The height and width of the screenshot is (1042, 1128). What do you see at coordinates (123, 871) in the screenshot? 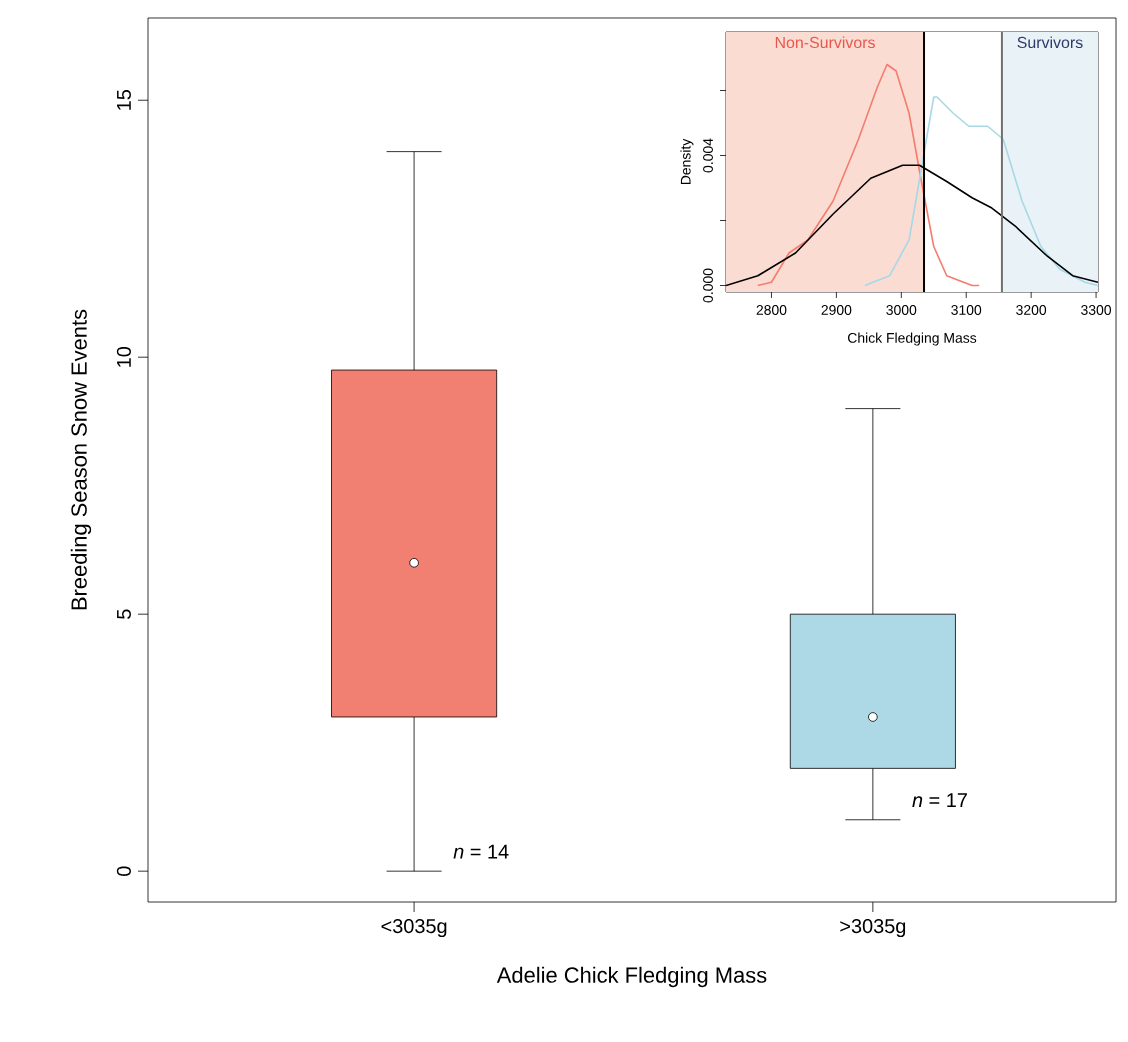
I see `y-tick-label: 0` at bounding box center [123, 871].